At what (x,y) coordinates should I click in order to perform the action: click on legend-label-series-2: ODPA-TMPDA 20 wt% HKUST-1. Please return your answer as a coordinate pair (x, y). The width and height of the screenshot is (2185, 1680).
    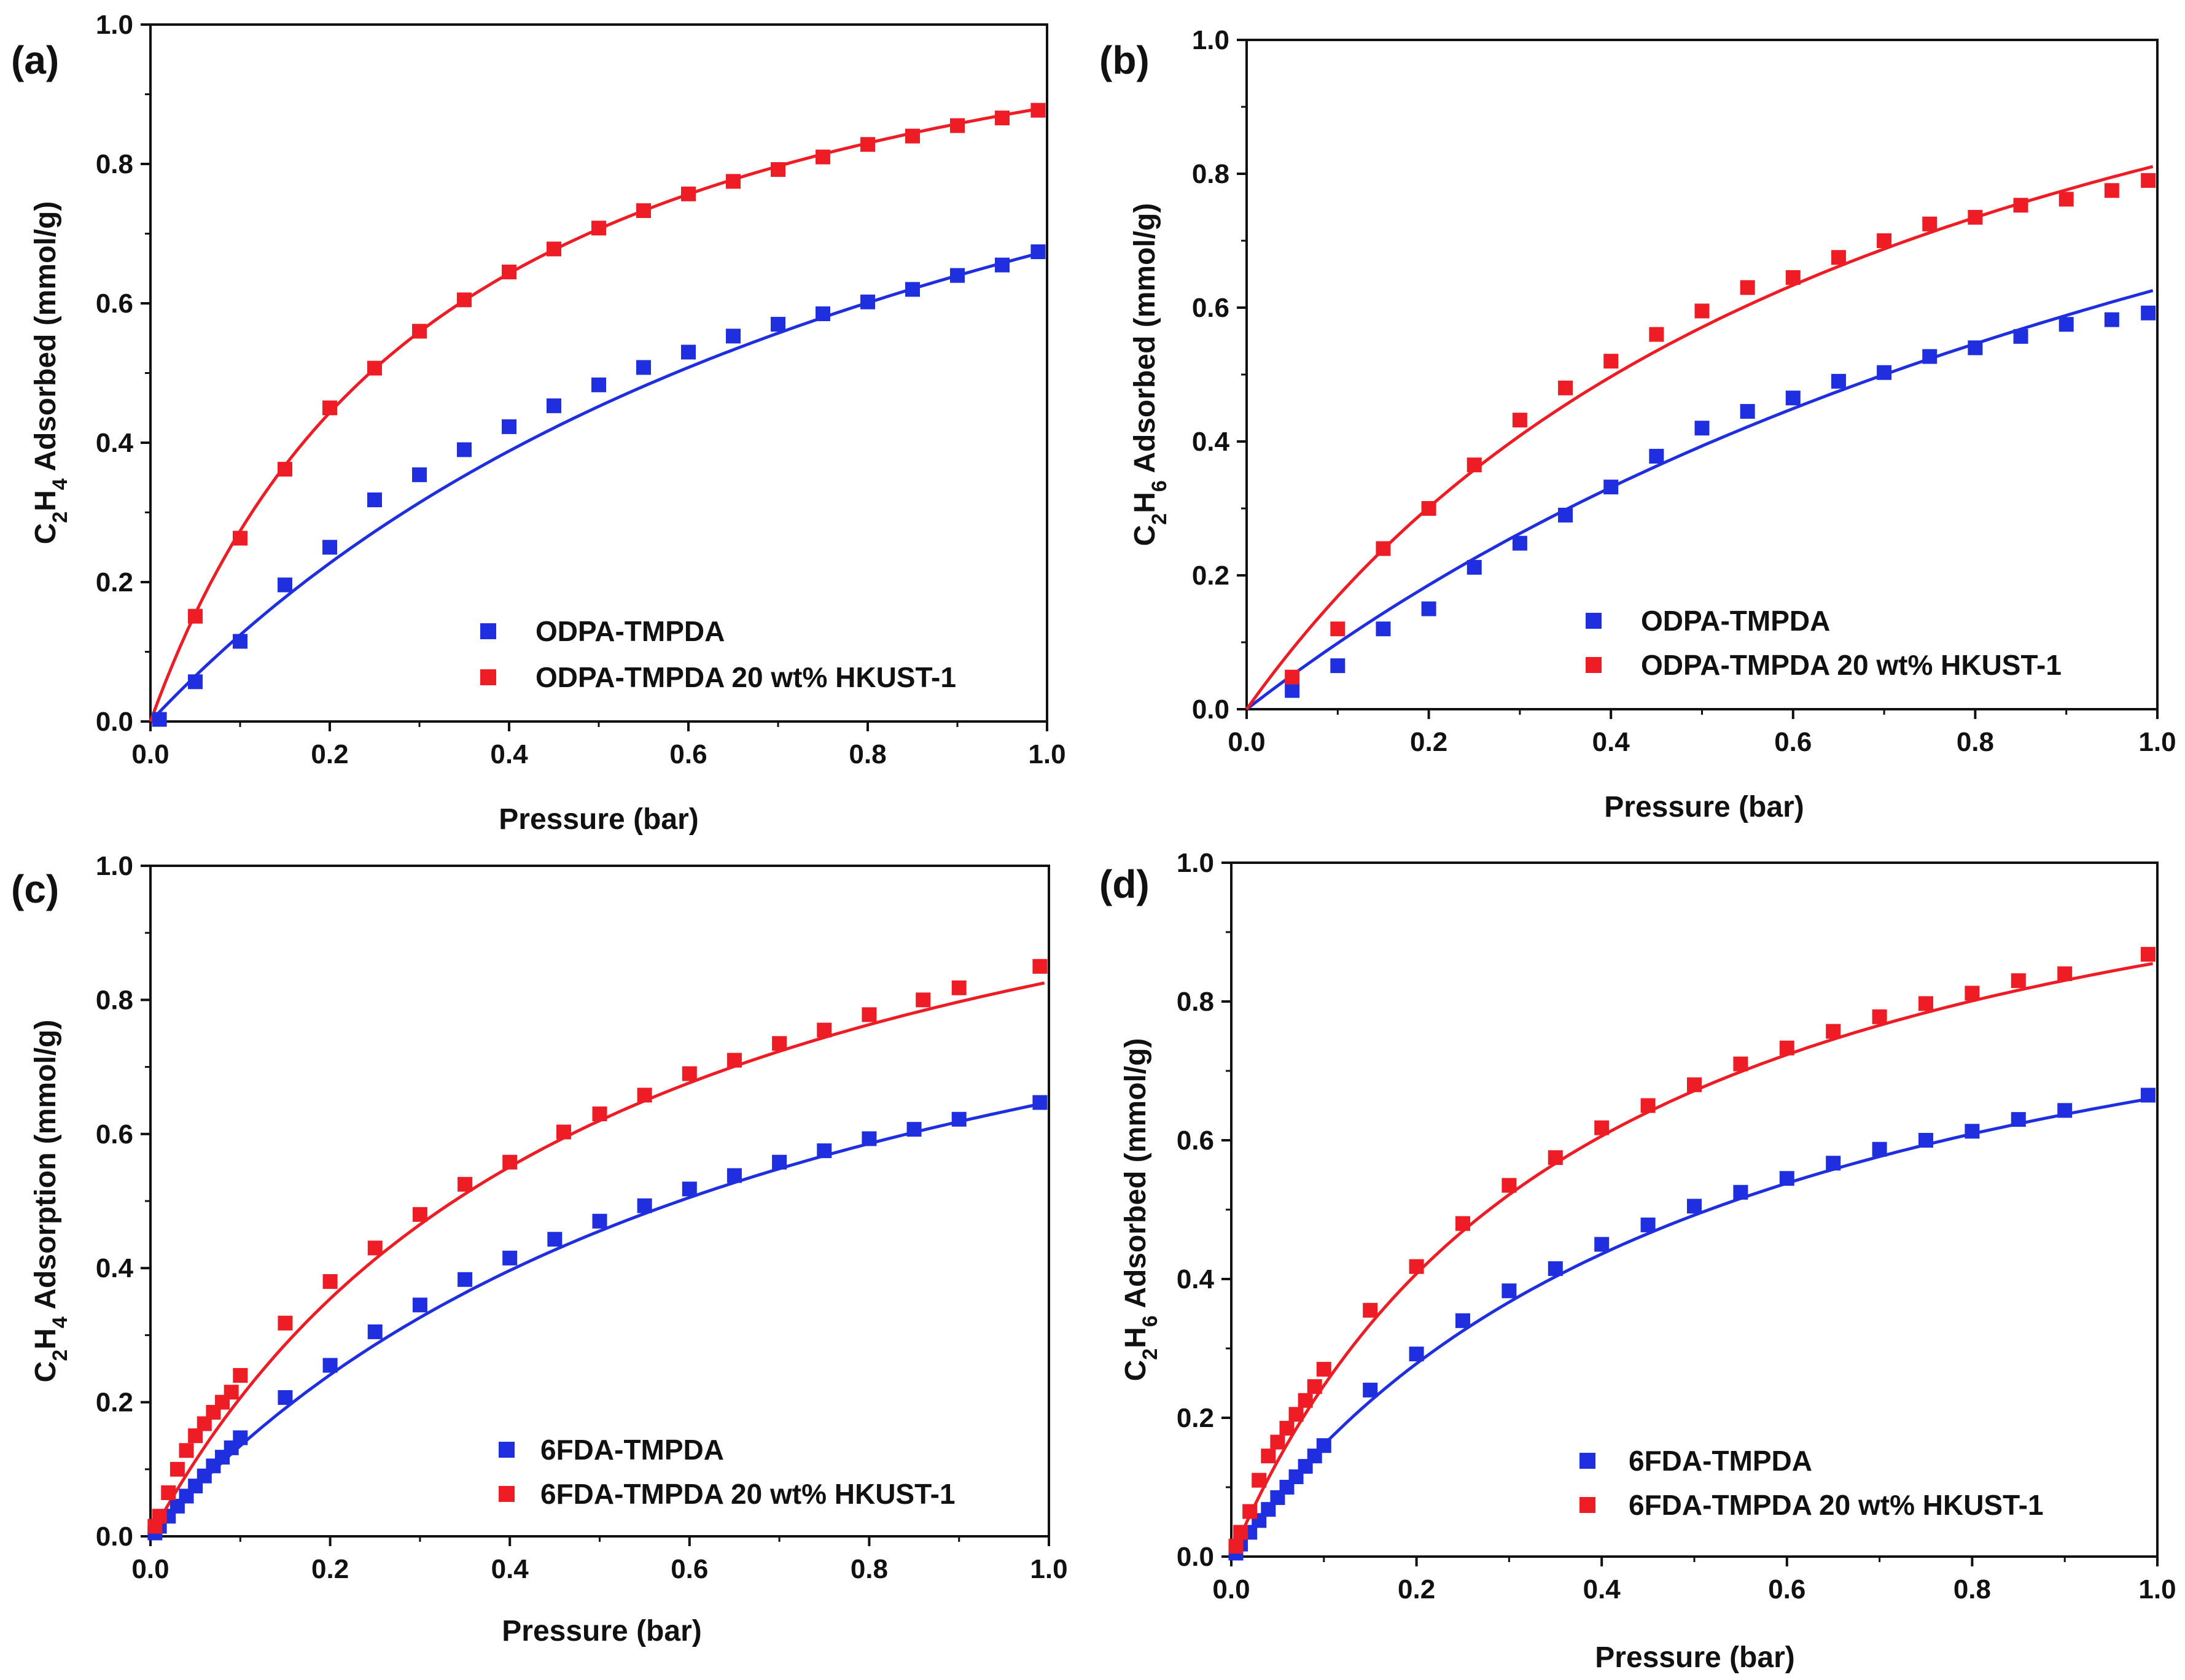
    Looking at the image, I should click on (746, 677).